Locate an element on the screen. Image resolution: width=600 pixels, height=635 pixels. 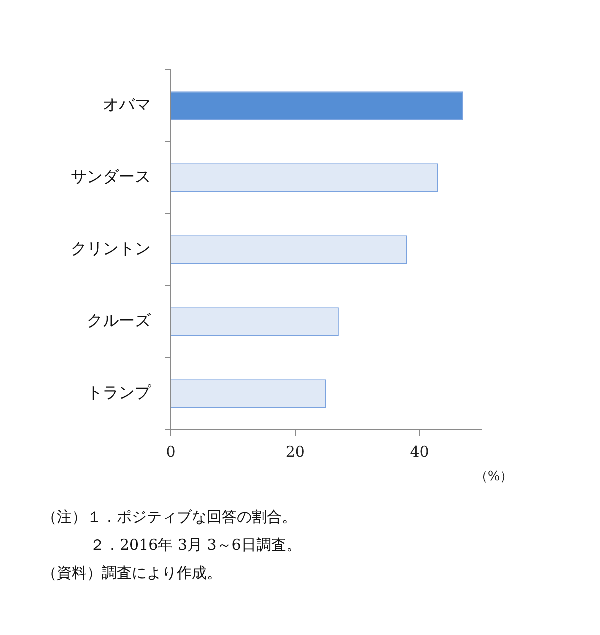
text: （資料）調査により作成。 is located at coordinates (132, 573).